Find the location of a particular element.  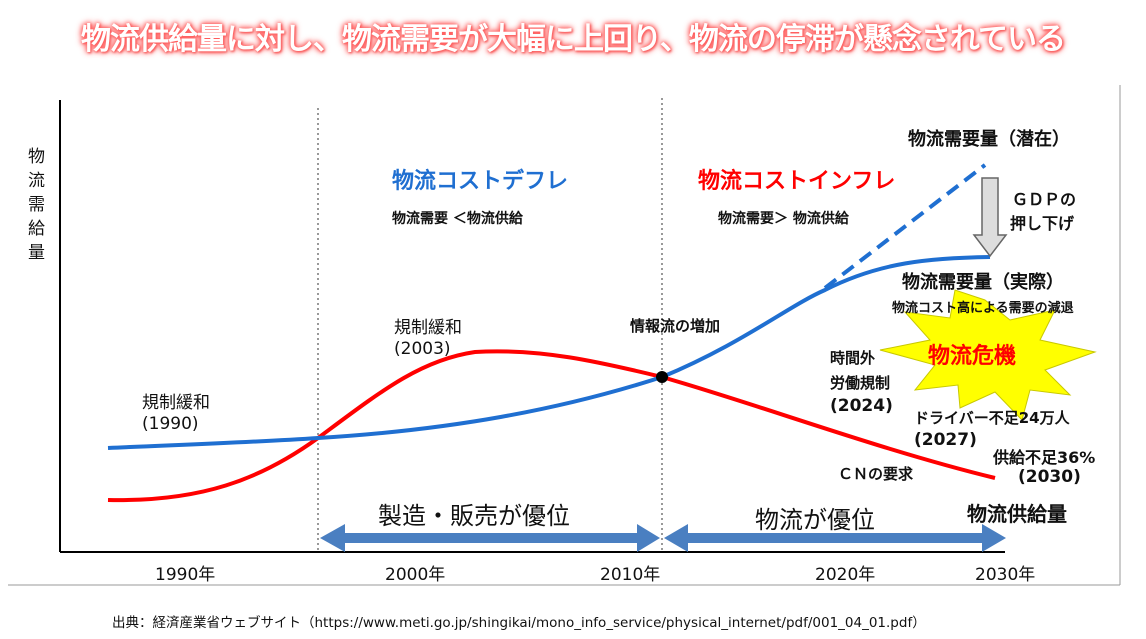

gdp-down-arrow is located at coordinates (990, 217).